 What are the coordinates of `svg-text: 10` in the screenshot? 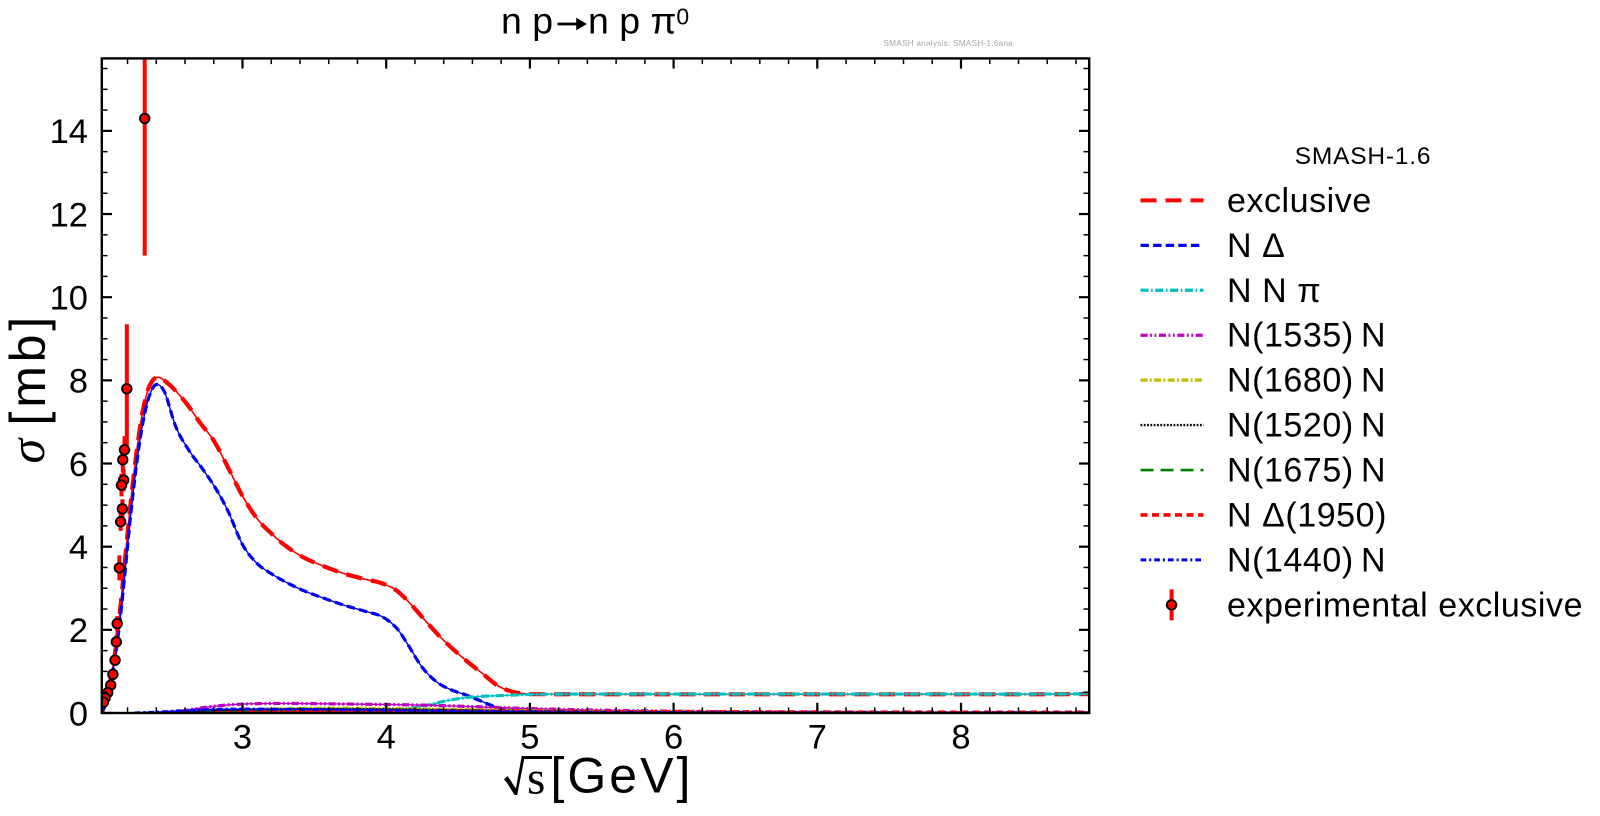 It's located at (69, 299).